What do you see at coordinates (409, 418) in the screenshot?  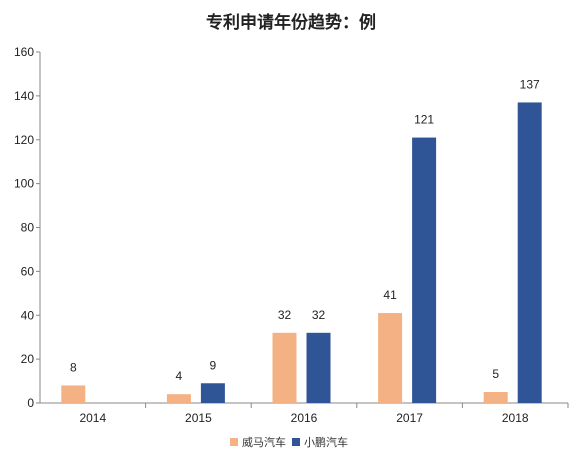 I see `x-tick-label: 2017` at bounding box center [409, 418].